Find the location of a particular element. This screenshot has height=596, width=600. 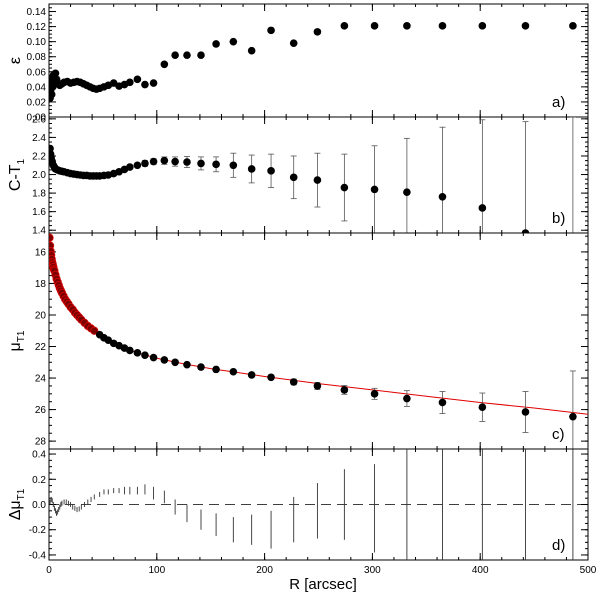

panel-label: c) is located at coordinates (558, 434).